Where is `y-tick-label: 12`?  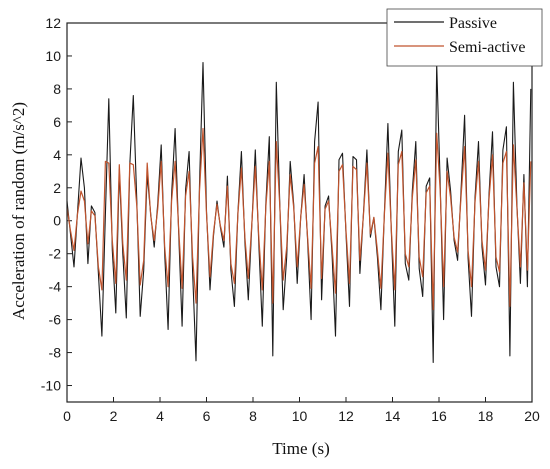
y-tick-label: 12 is located at coordinates (53, 23).